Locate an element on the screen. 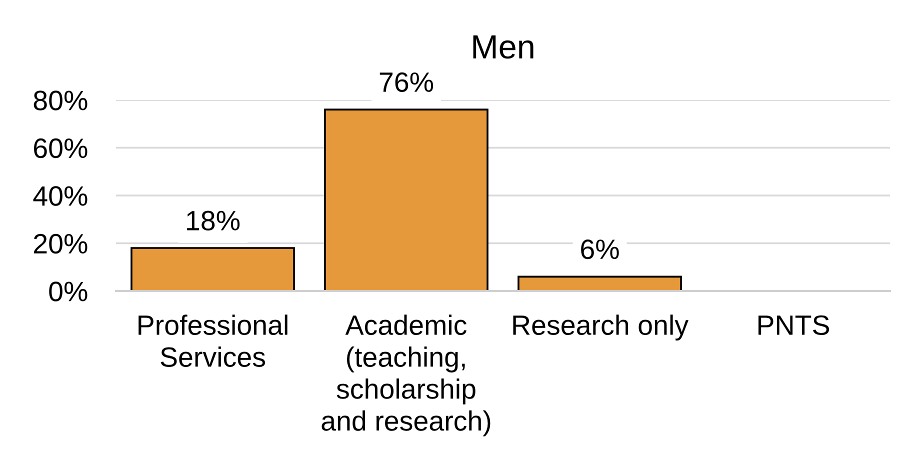 The width and height of the screenshot is (915, 455). y-tick-label: 40% is located at coordinates (60, 196).